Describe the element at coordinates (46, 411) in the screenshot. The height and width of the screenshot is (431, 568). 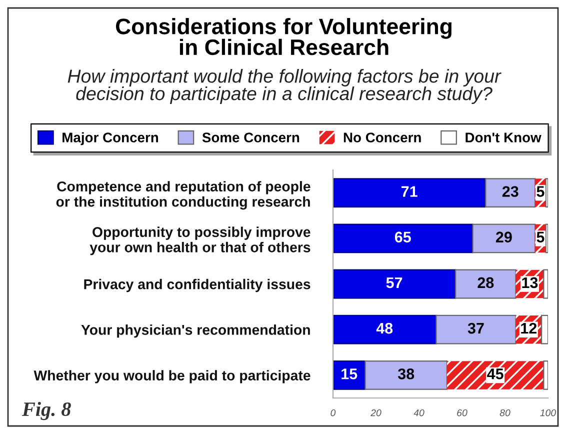
I see `caption: Fig. 8` at that location.